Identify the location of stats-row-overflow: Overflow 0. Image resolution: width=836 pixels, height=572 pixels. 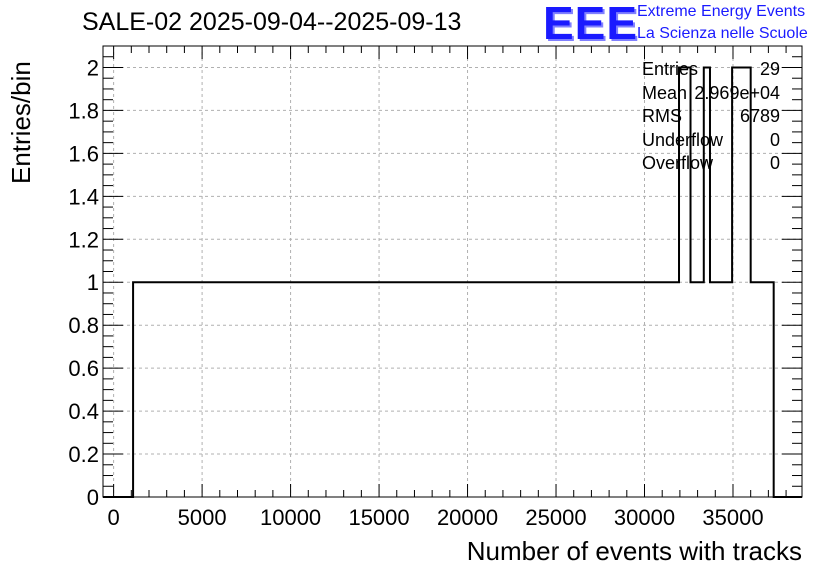
(711, 164).